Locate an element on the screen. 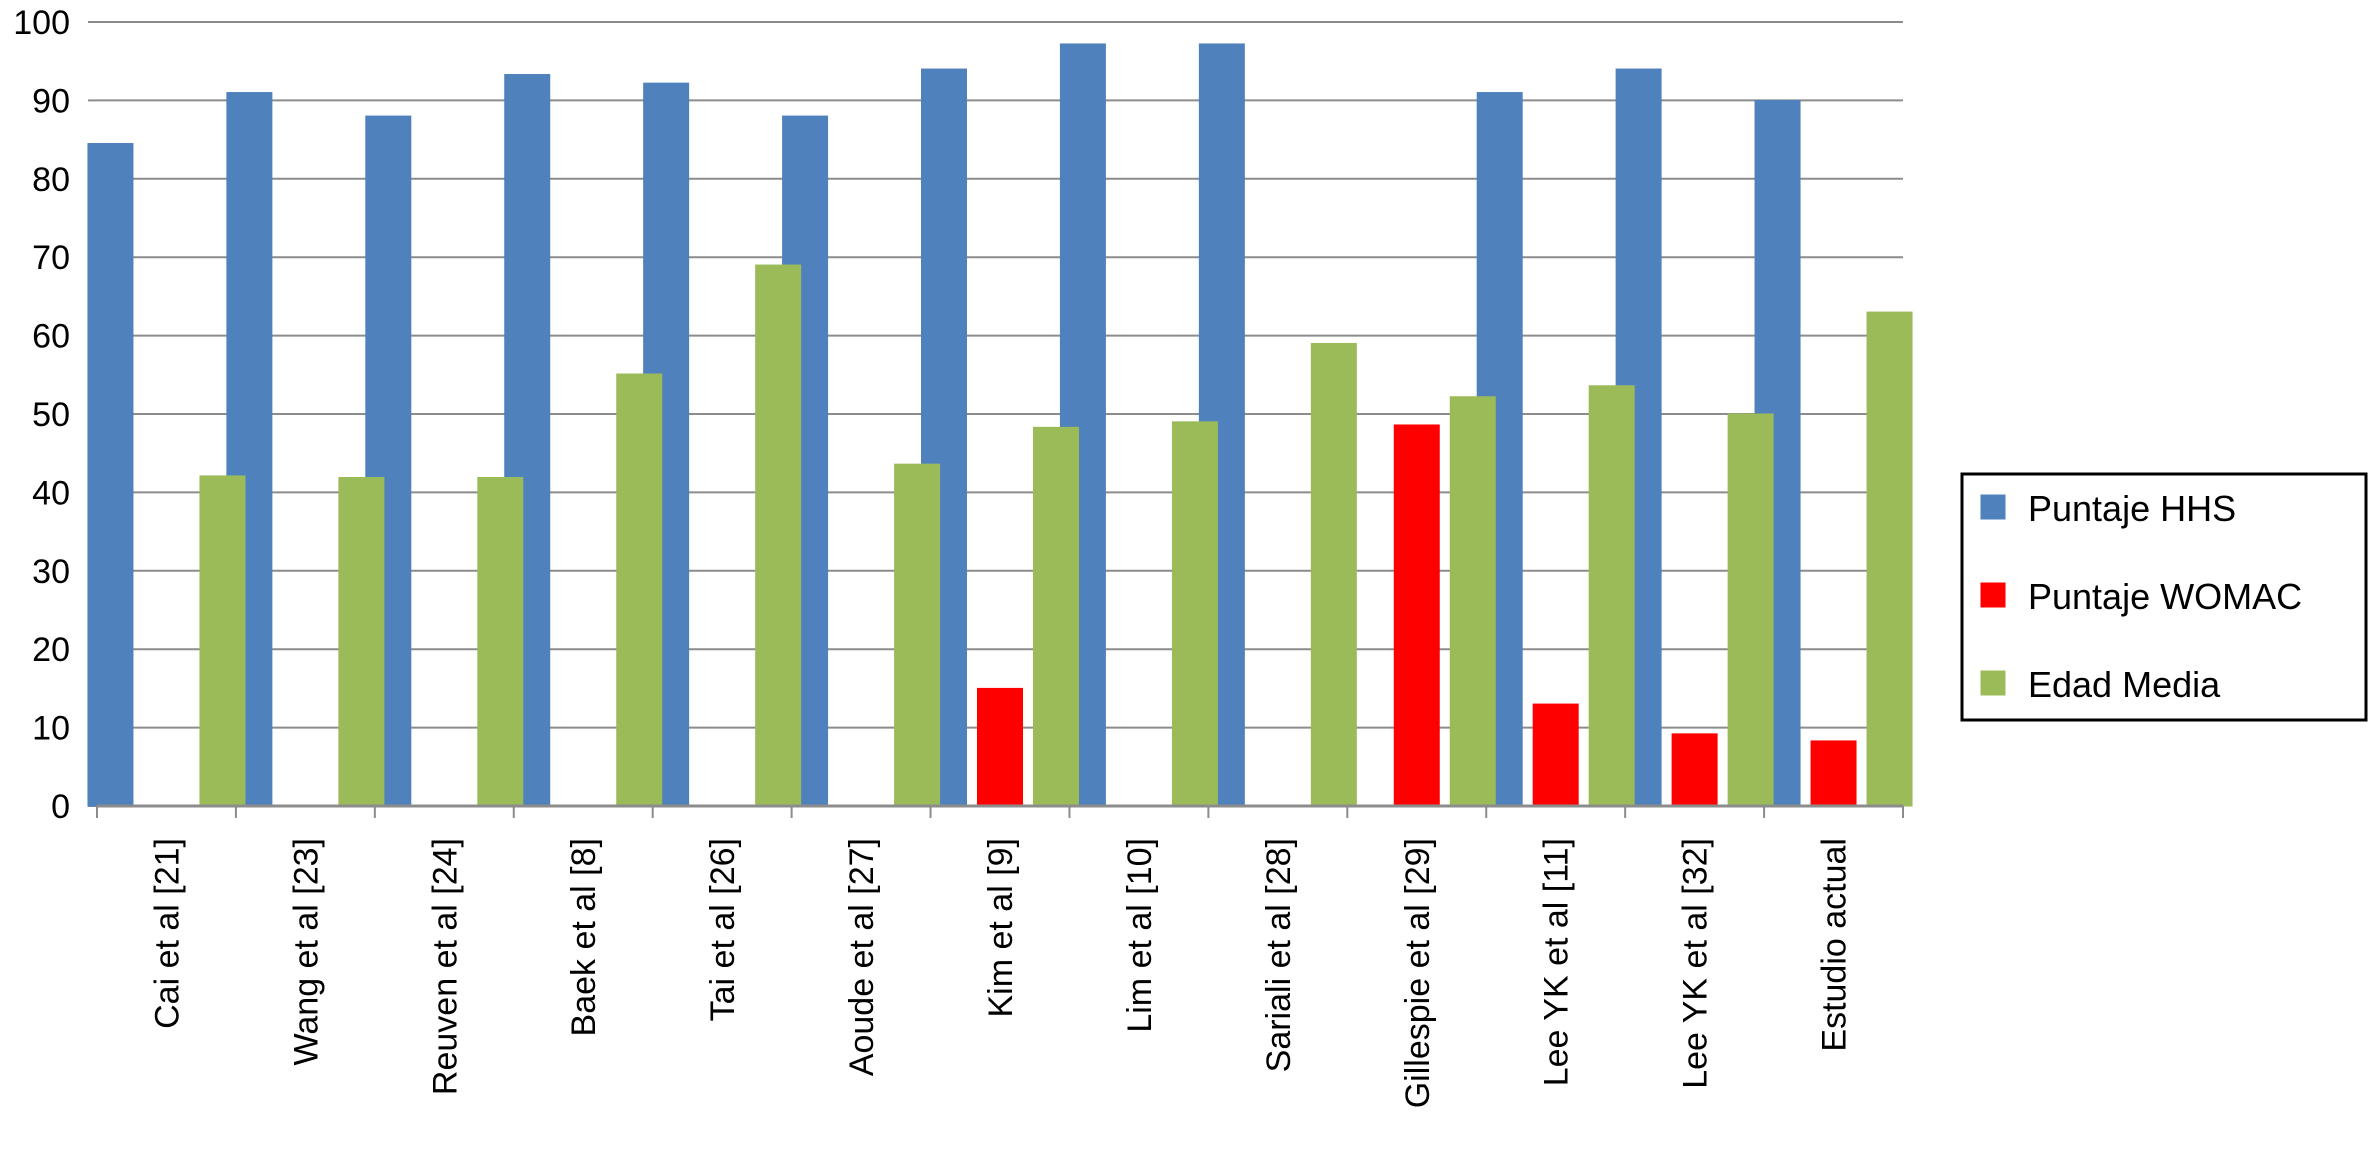 This screenshot has height=1171, width=2368. x-tick-label: Lim et al [10] is located at coordinates (1140, 935).